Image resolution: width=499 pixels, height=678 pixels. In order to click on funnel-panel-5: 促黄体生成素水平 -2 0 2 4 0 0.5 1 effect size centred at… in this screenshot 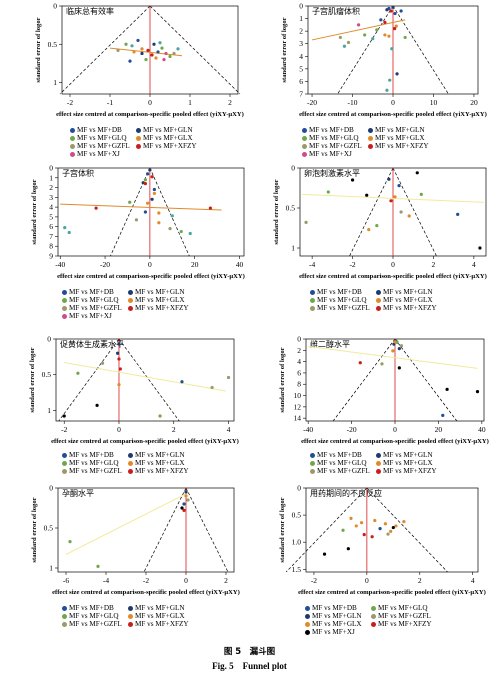, I will do `click(124, 409)`.